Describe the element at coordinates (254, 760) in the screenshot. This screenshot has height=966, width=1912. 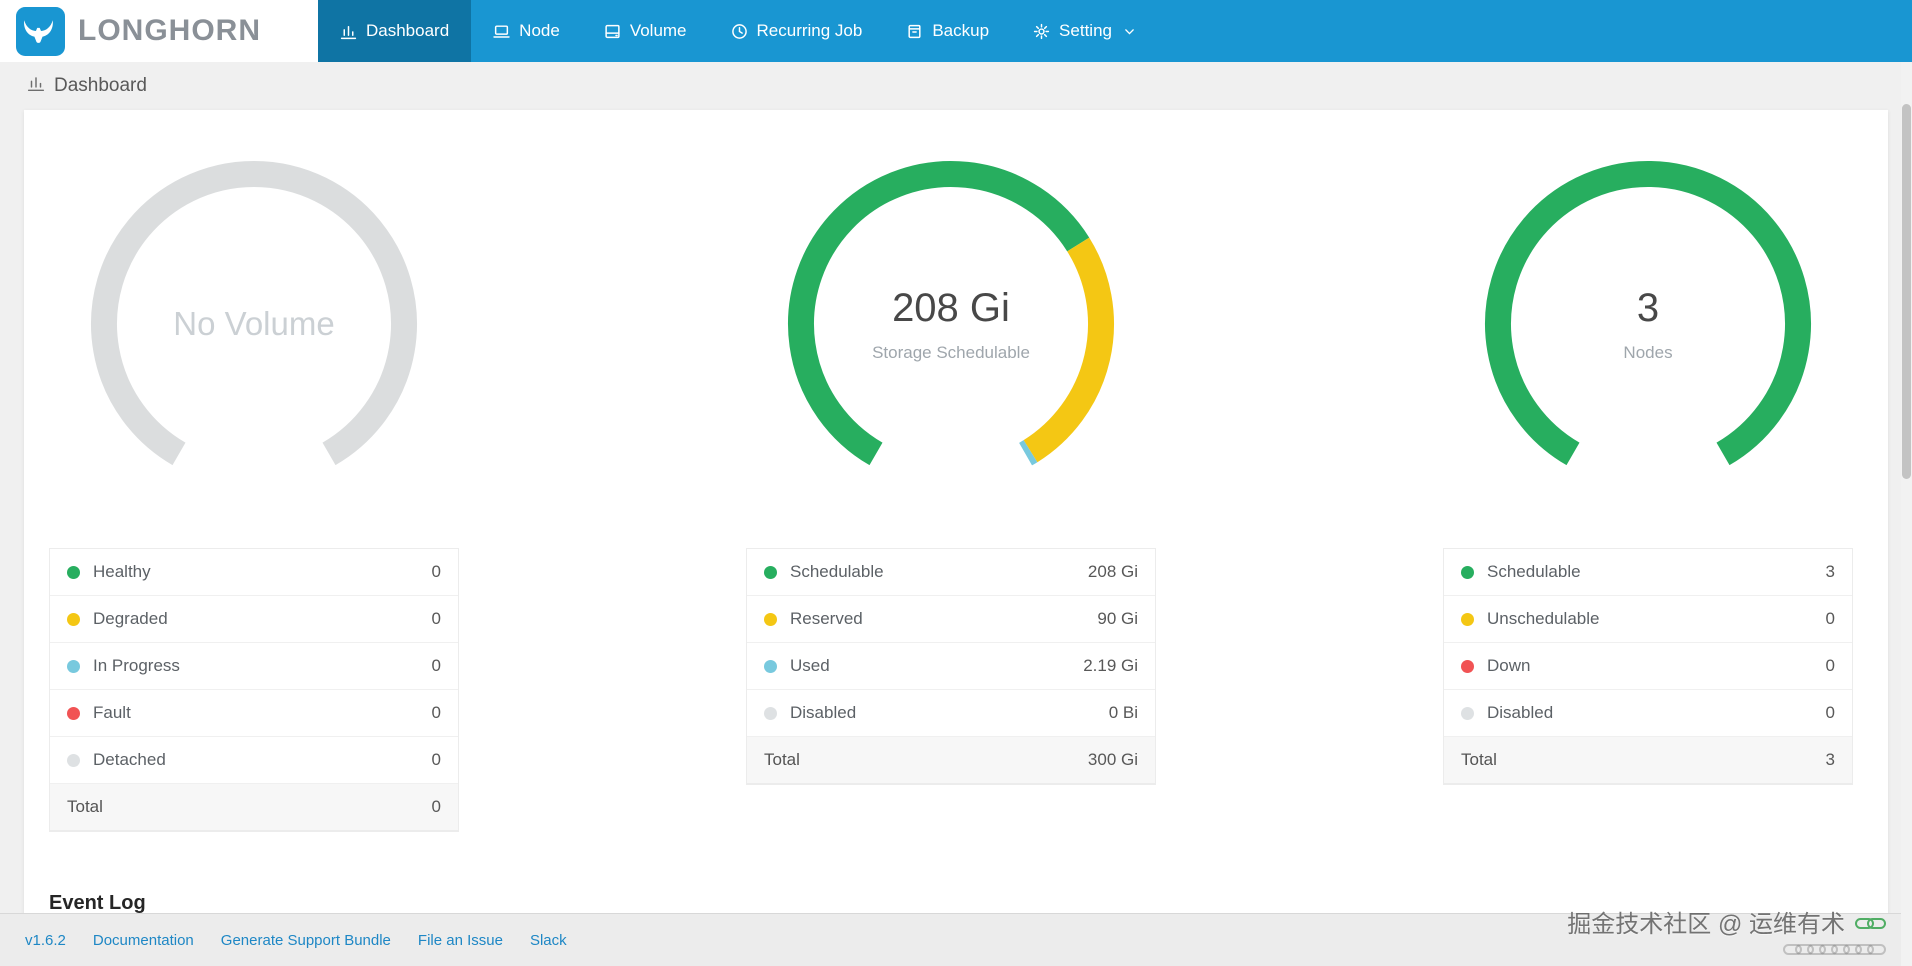
I see `table-row: Detached 0` at that location.